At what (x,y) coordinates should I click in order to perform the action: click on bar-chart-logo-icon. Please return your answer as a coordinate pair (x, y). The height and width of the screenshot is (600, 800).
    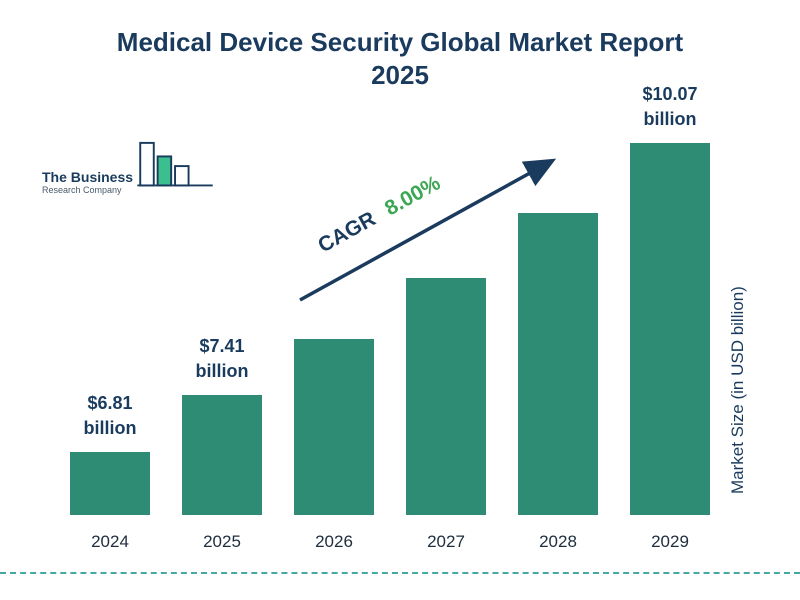
    Looking at the image, I should click on (176, 171).